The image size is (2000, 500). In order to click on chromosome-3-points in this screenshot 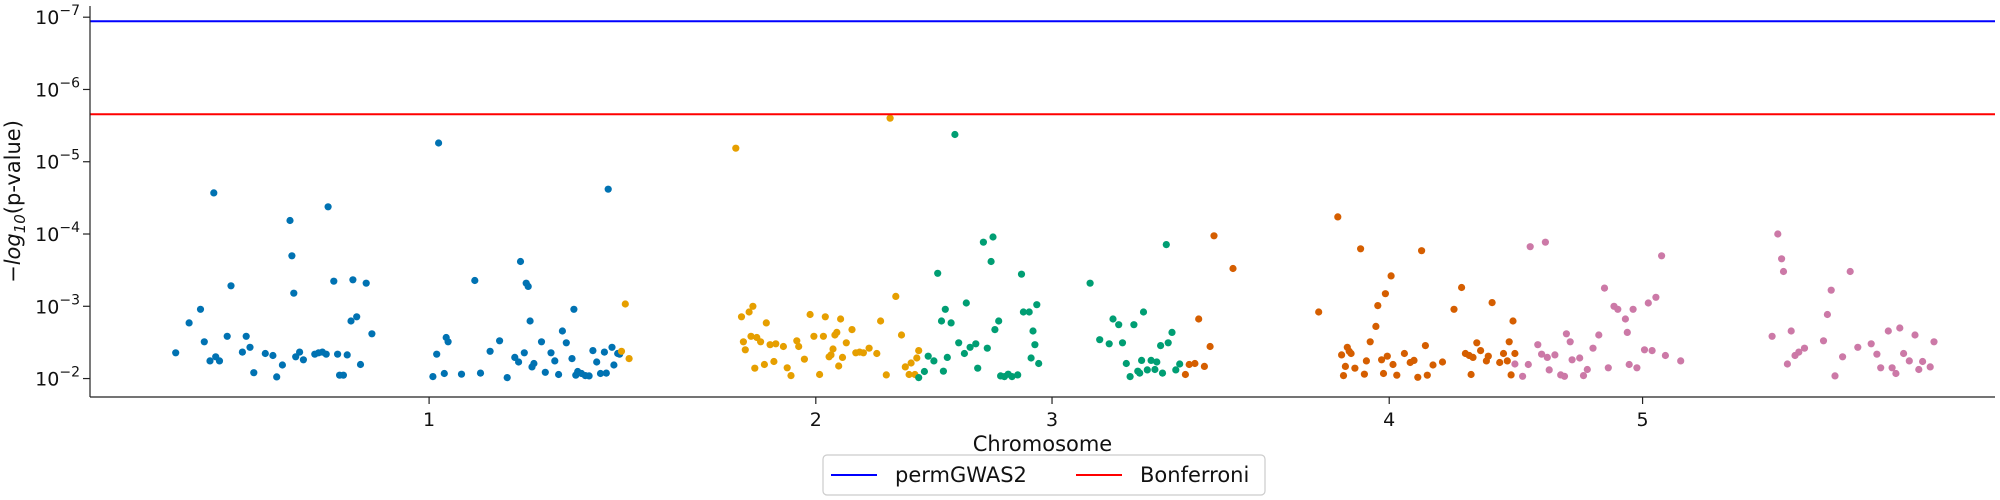, I will do `click(1049, 256)`.